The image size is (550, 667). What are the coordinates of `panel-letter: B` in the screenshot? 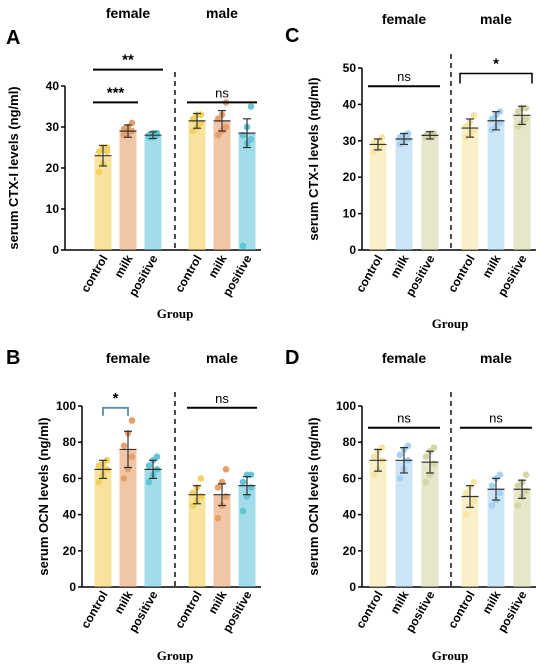 It's located at (13, 358).